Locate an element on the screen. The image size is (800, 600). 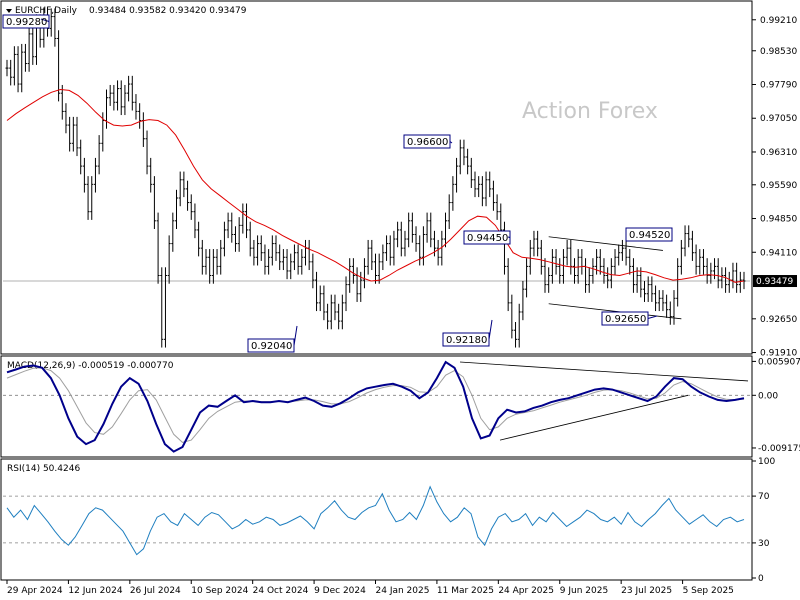
x-tick-label: 10 Sep 2024 is located at coordinates (219, 591).